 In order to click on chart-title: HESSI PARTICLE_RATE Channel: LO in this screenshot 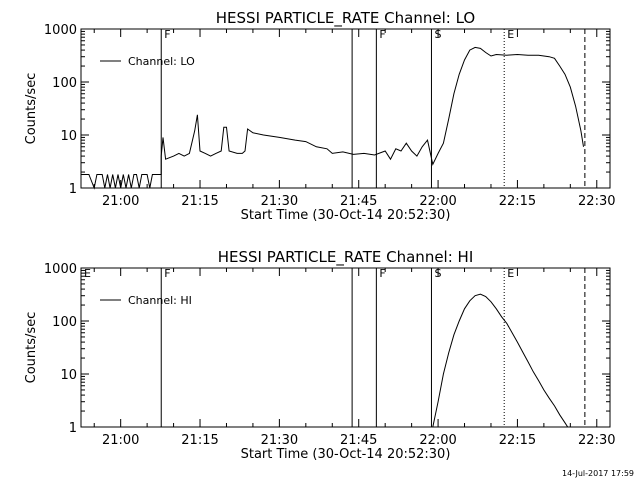, I will do `click(345, 18)`.